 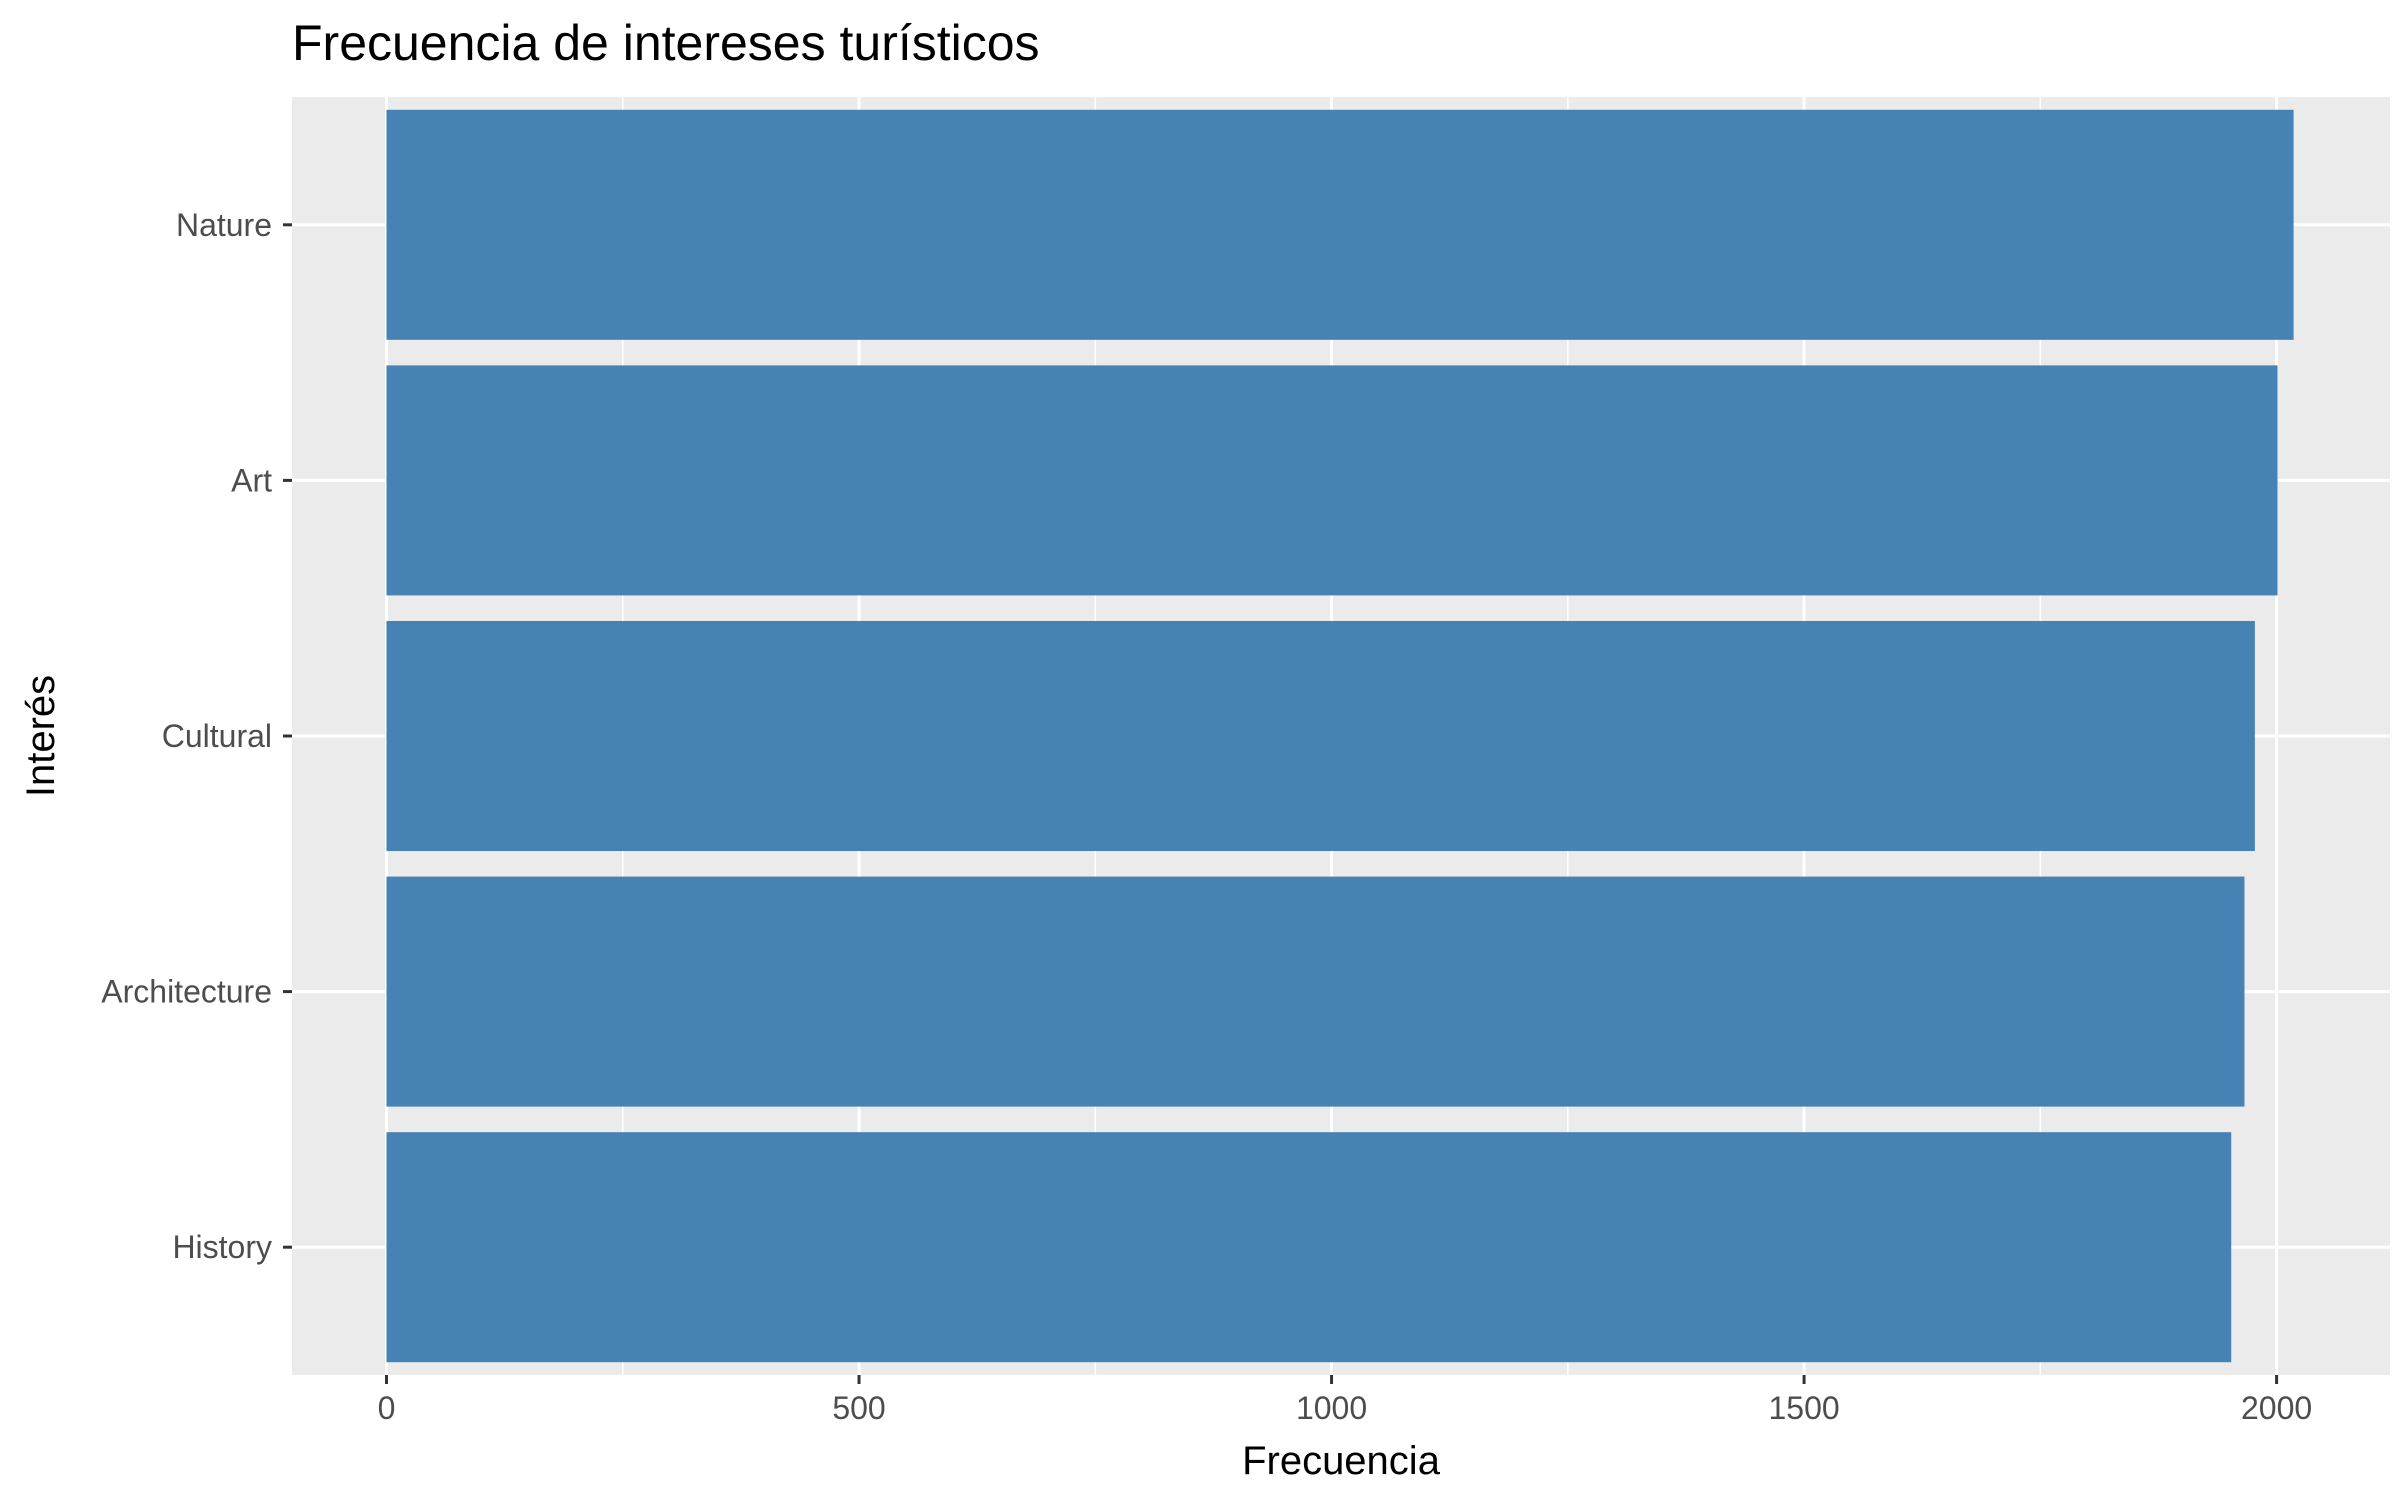 I want to click on x-tick-label: 2000, so click(x=2276, y=1408).